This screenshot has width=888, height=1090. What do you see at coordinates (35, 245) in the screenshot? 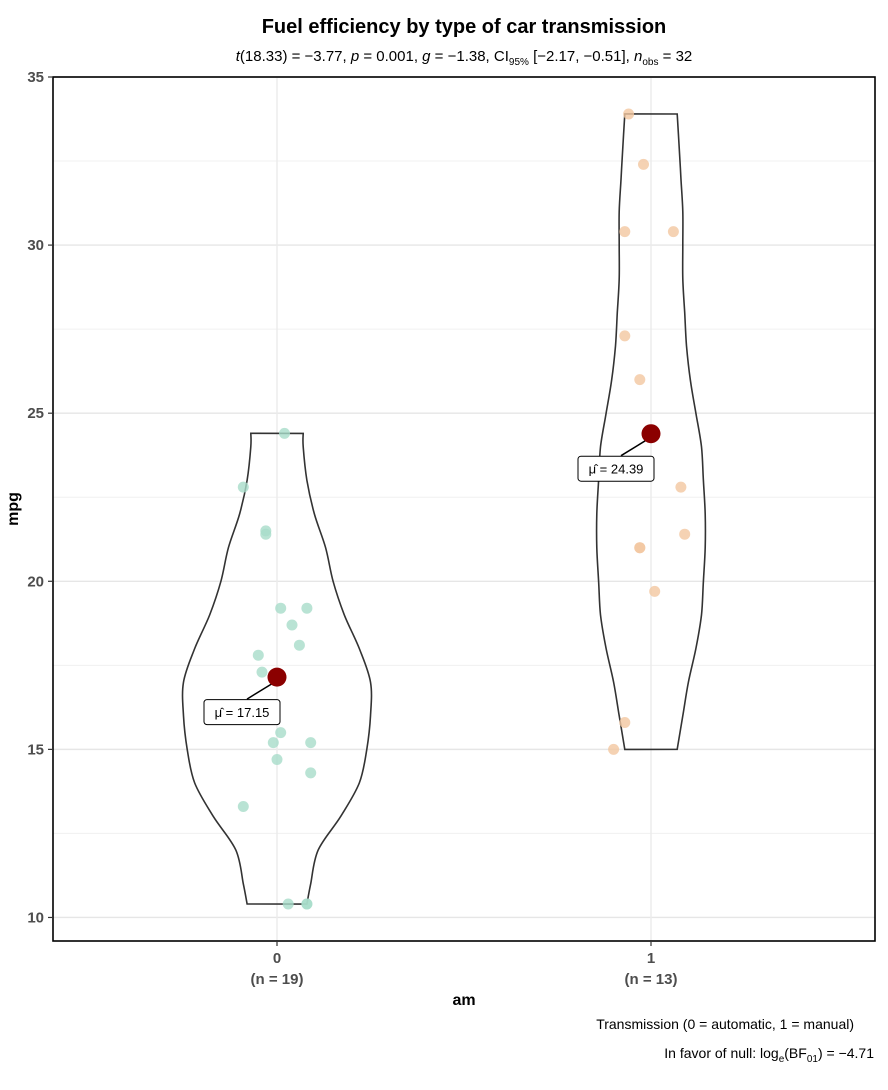
I see `y-tick-label: 30` at bounding box center [35, 245].